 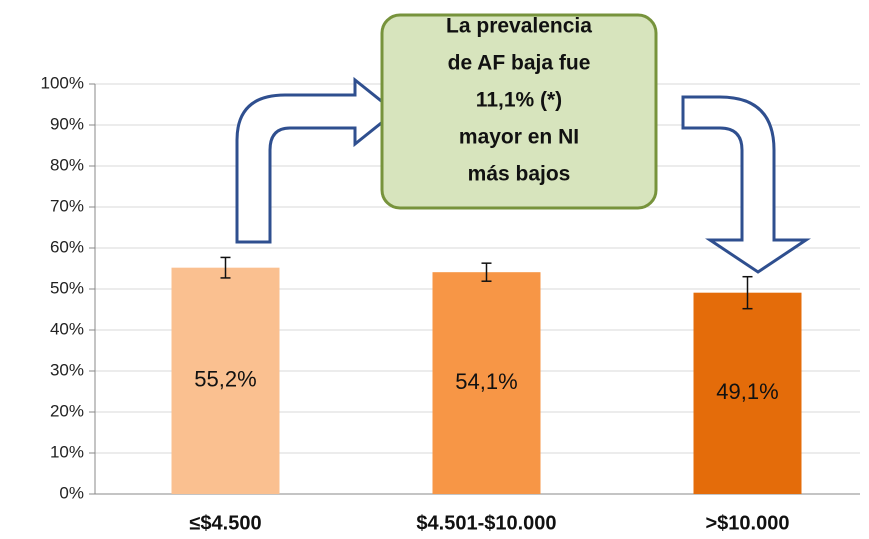 I want to click on annotation-box, so click(x=519, y=111).